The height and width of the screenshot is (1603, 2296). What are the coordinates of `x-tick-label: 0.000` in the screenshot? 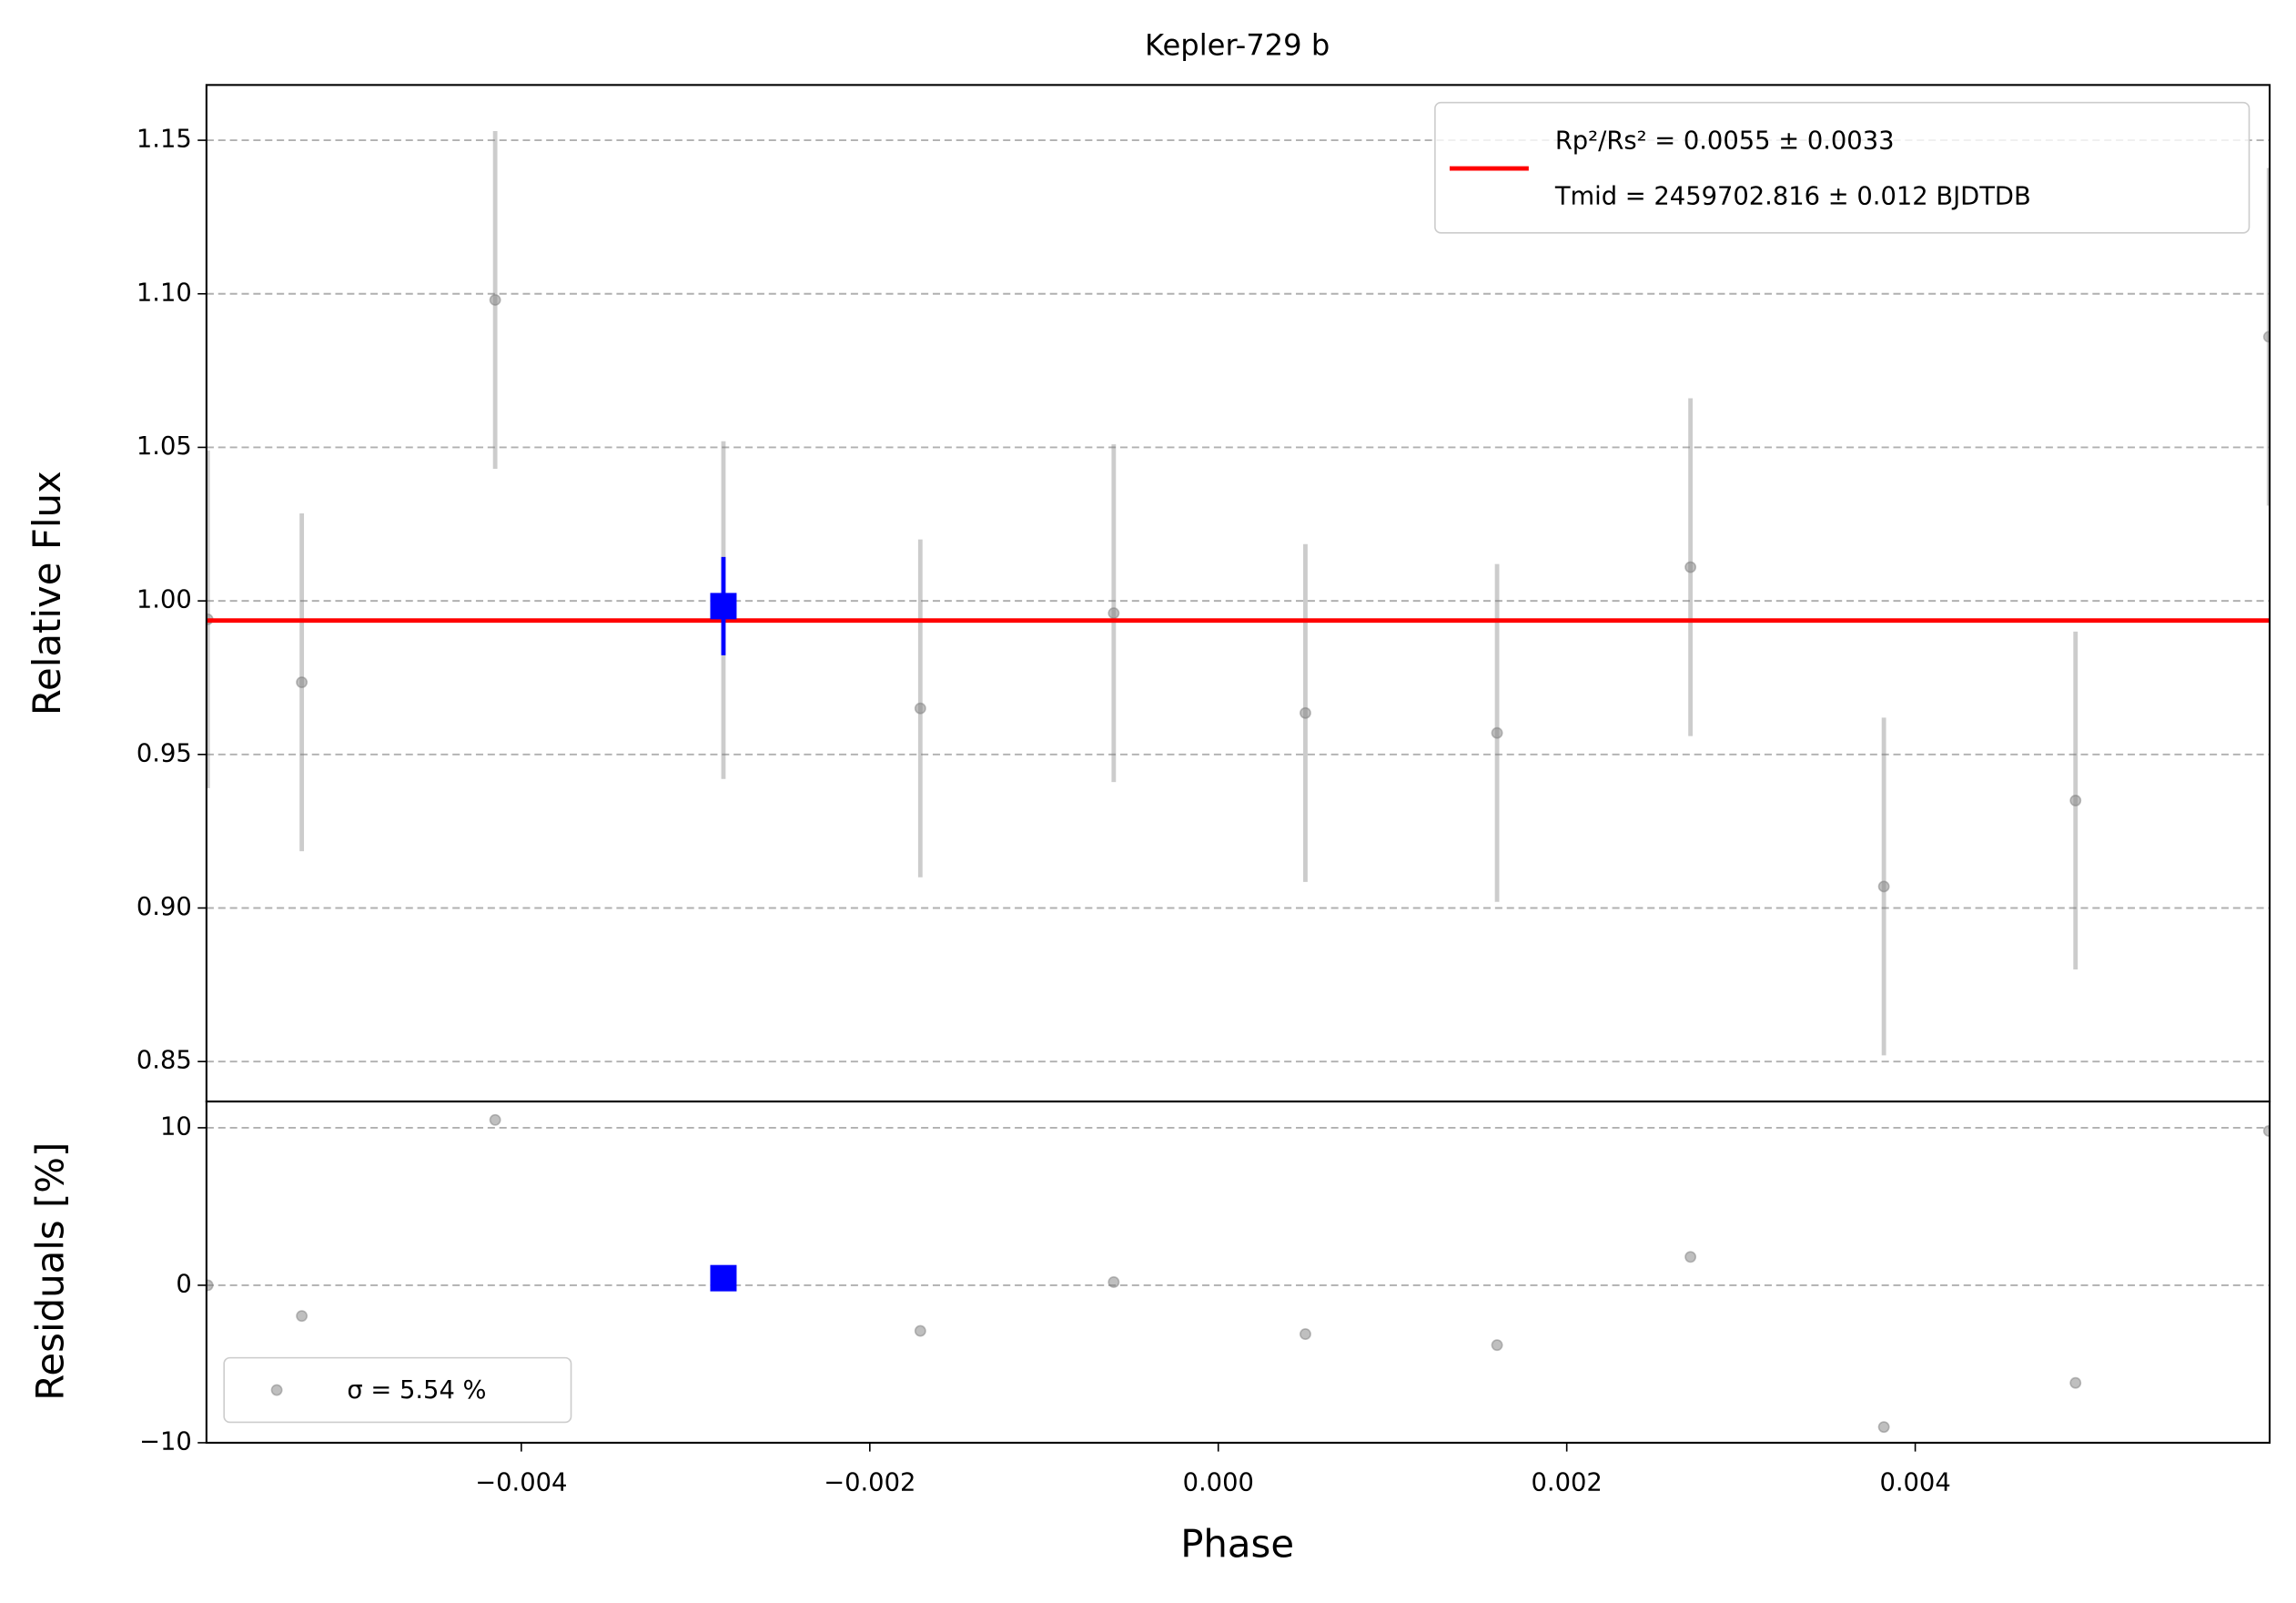 It's located at (1218, 1482).